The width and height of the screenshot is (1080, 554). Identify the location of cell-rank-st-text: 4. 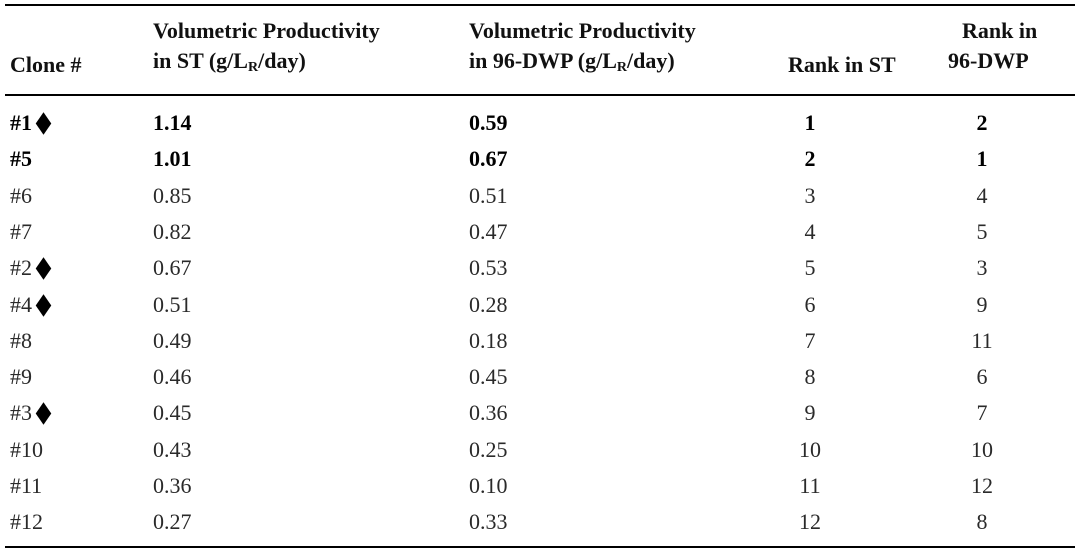
(810, 231).